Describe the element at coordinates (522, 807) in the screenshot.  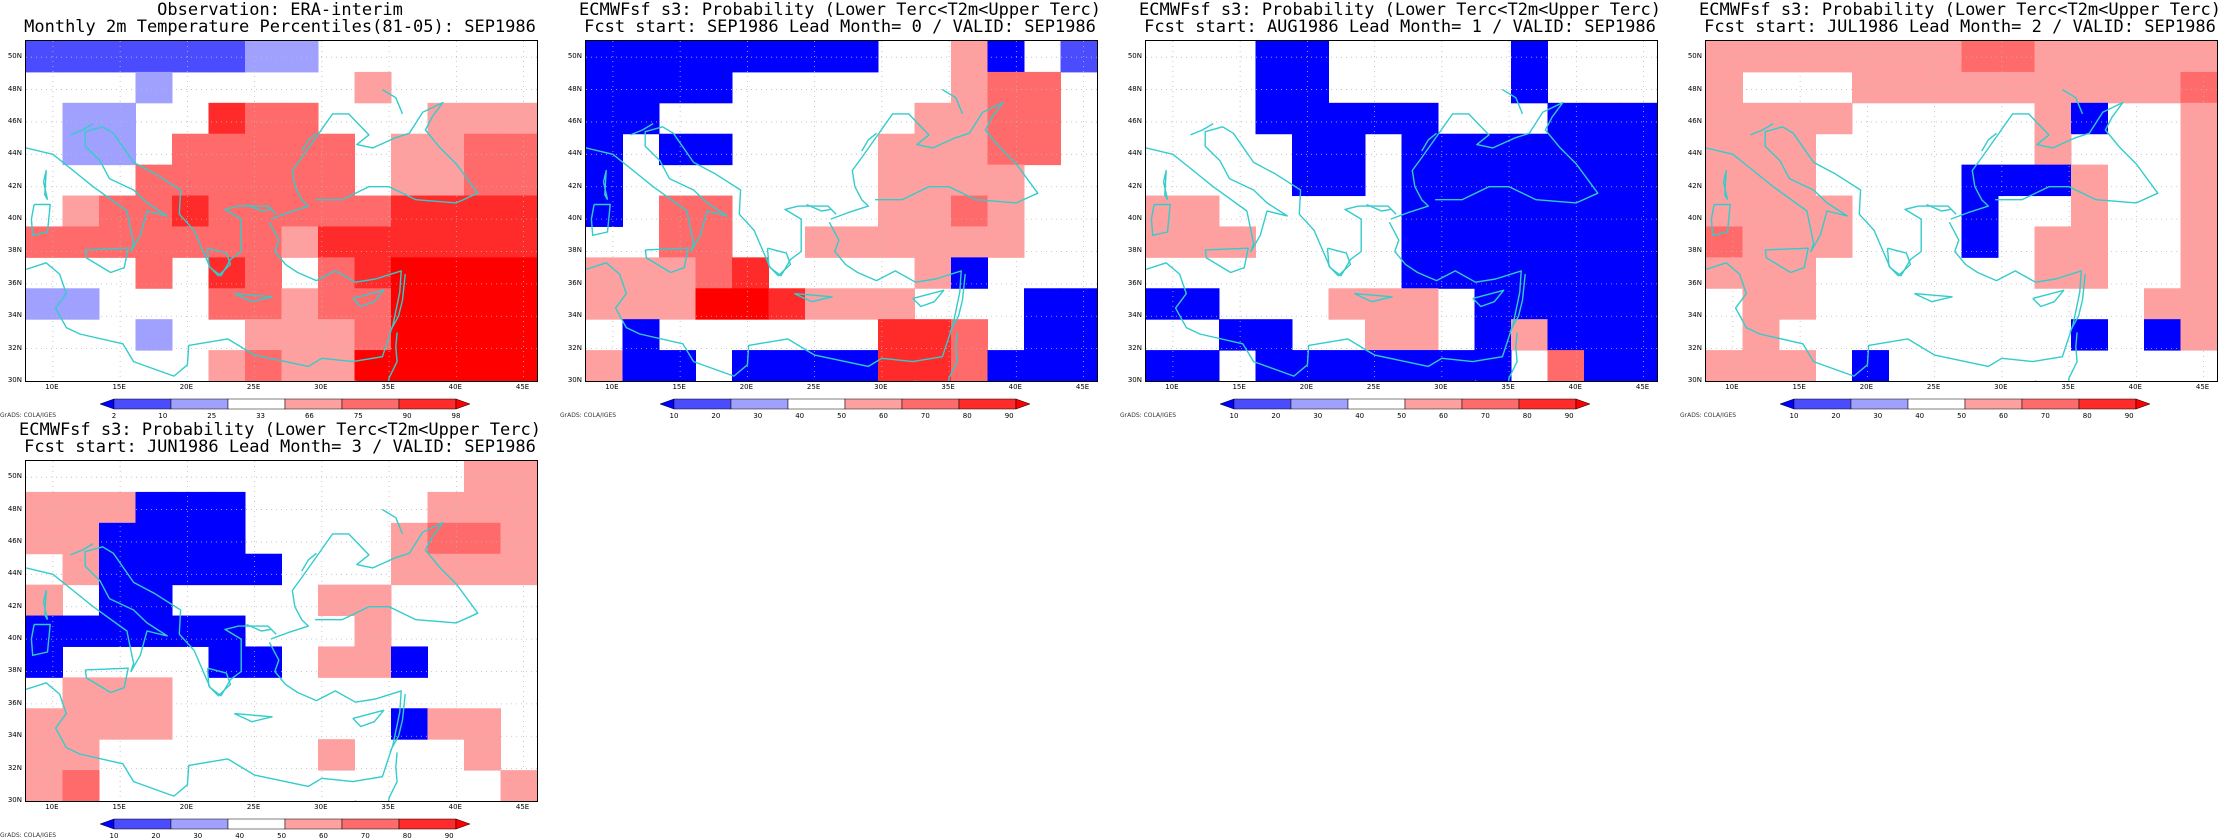
I see `lon-tick-label: 45E` at that location.